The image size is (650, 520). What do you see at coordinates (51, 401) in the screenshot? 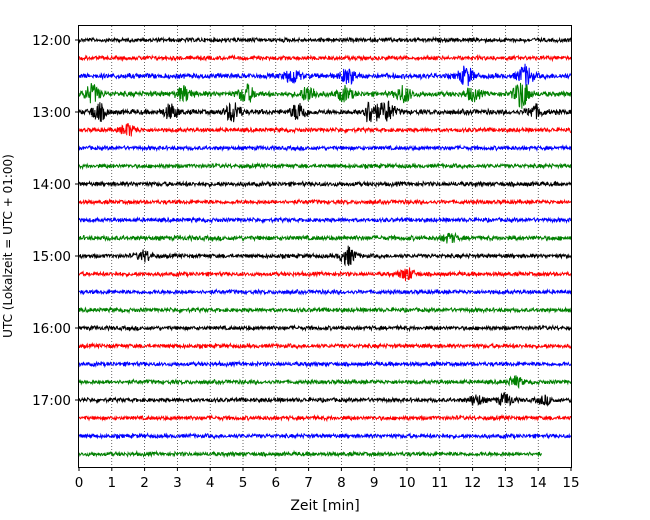
I see `y-tick-label: 17:00` at bounding box center [51, 401].